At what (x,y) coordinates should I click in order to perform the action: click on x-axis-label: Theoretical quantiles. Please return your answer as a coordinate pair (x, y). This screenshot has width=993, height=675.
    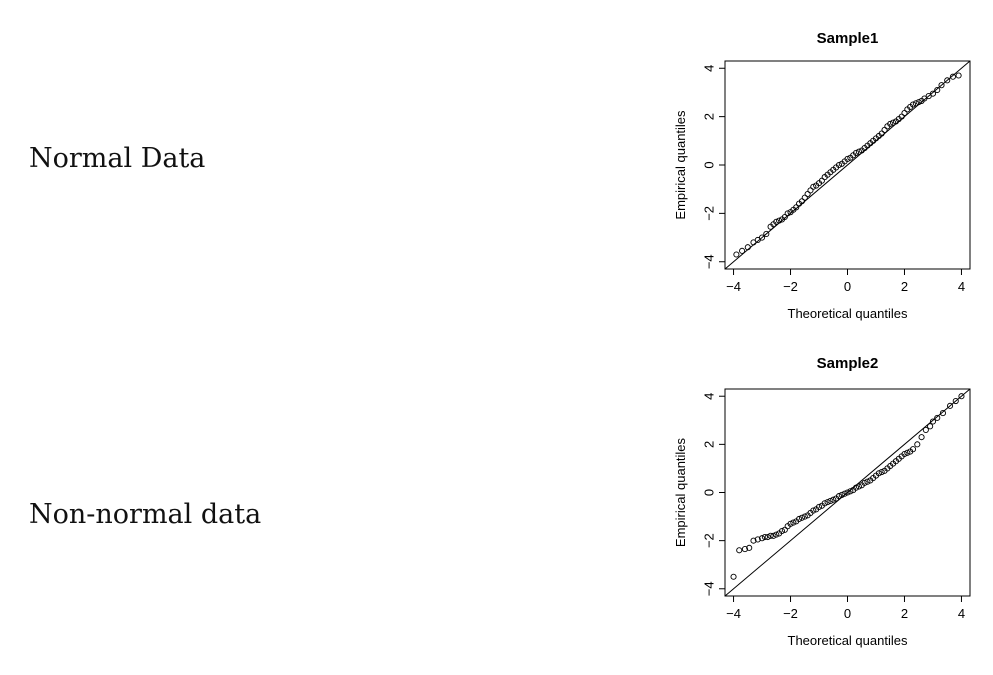
    Looking at the image, I should click on (848, 313).